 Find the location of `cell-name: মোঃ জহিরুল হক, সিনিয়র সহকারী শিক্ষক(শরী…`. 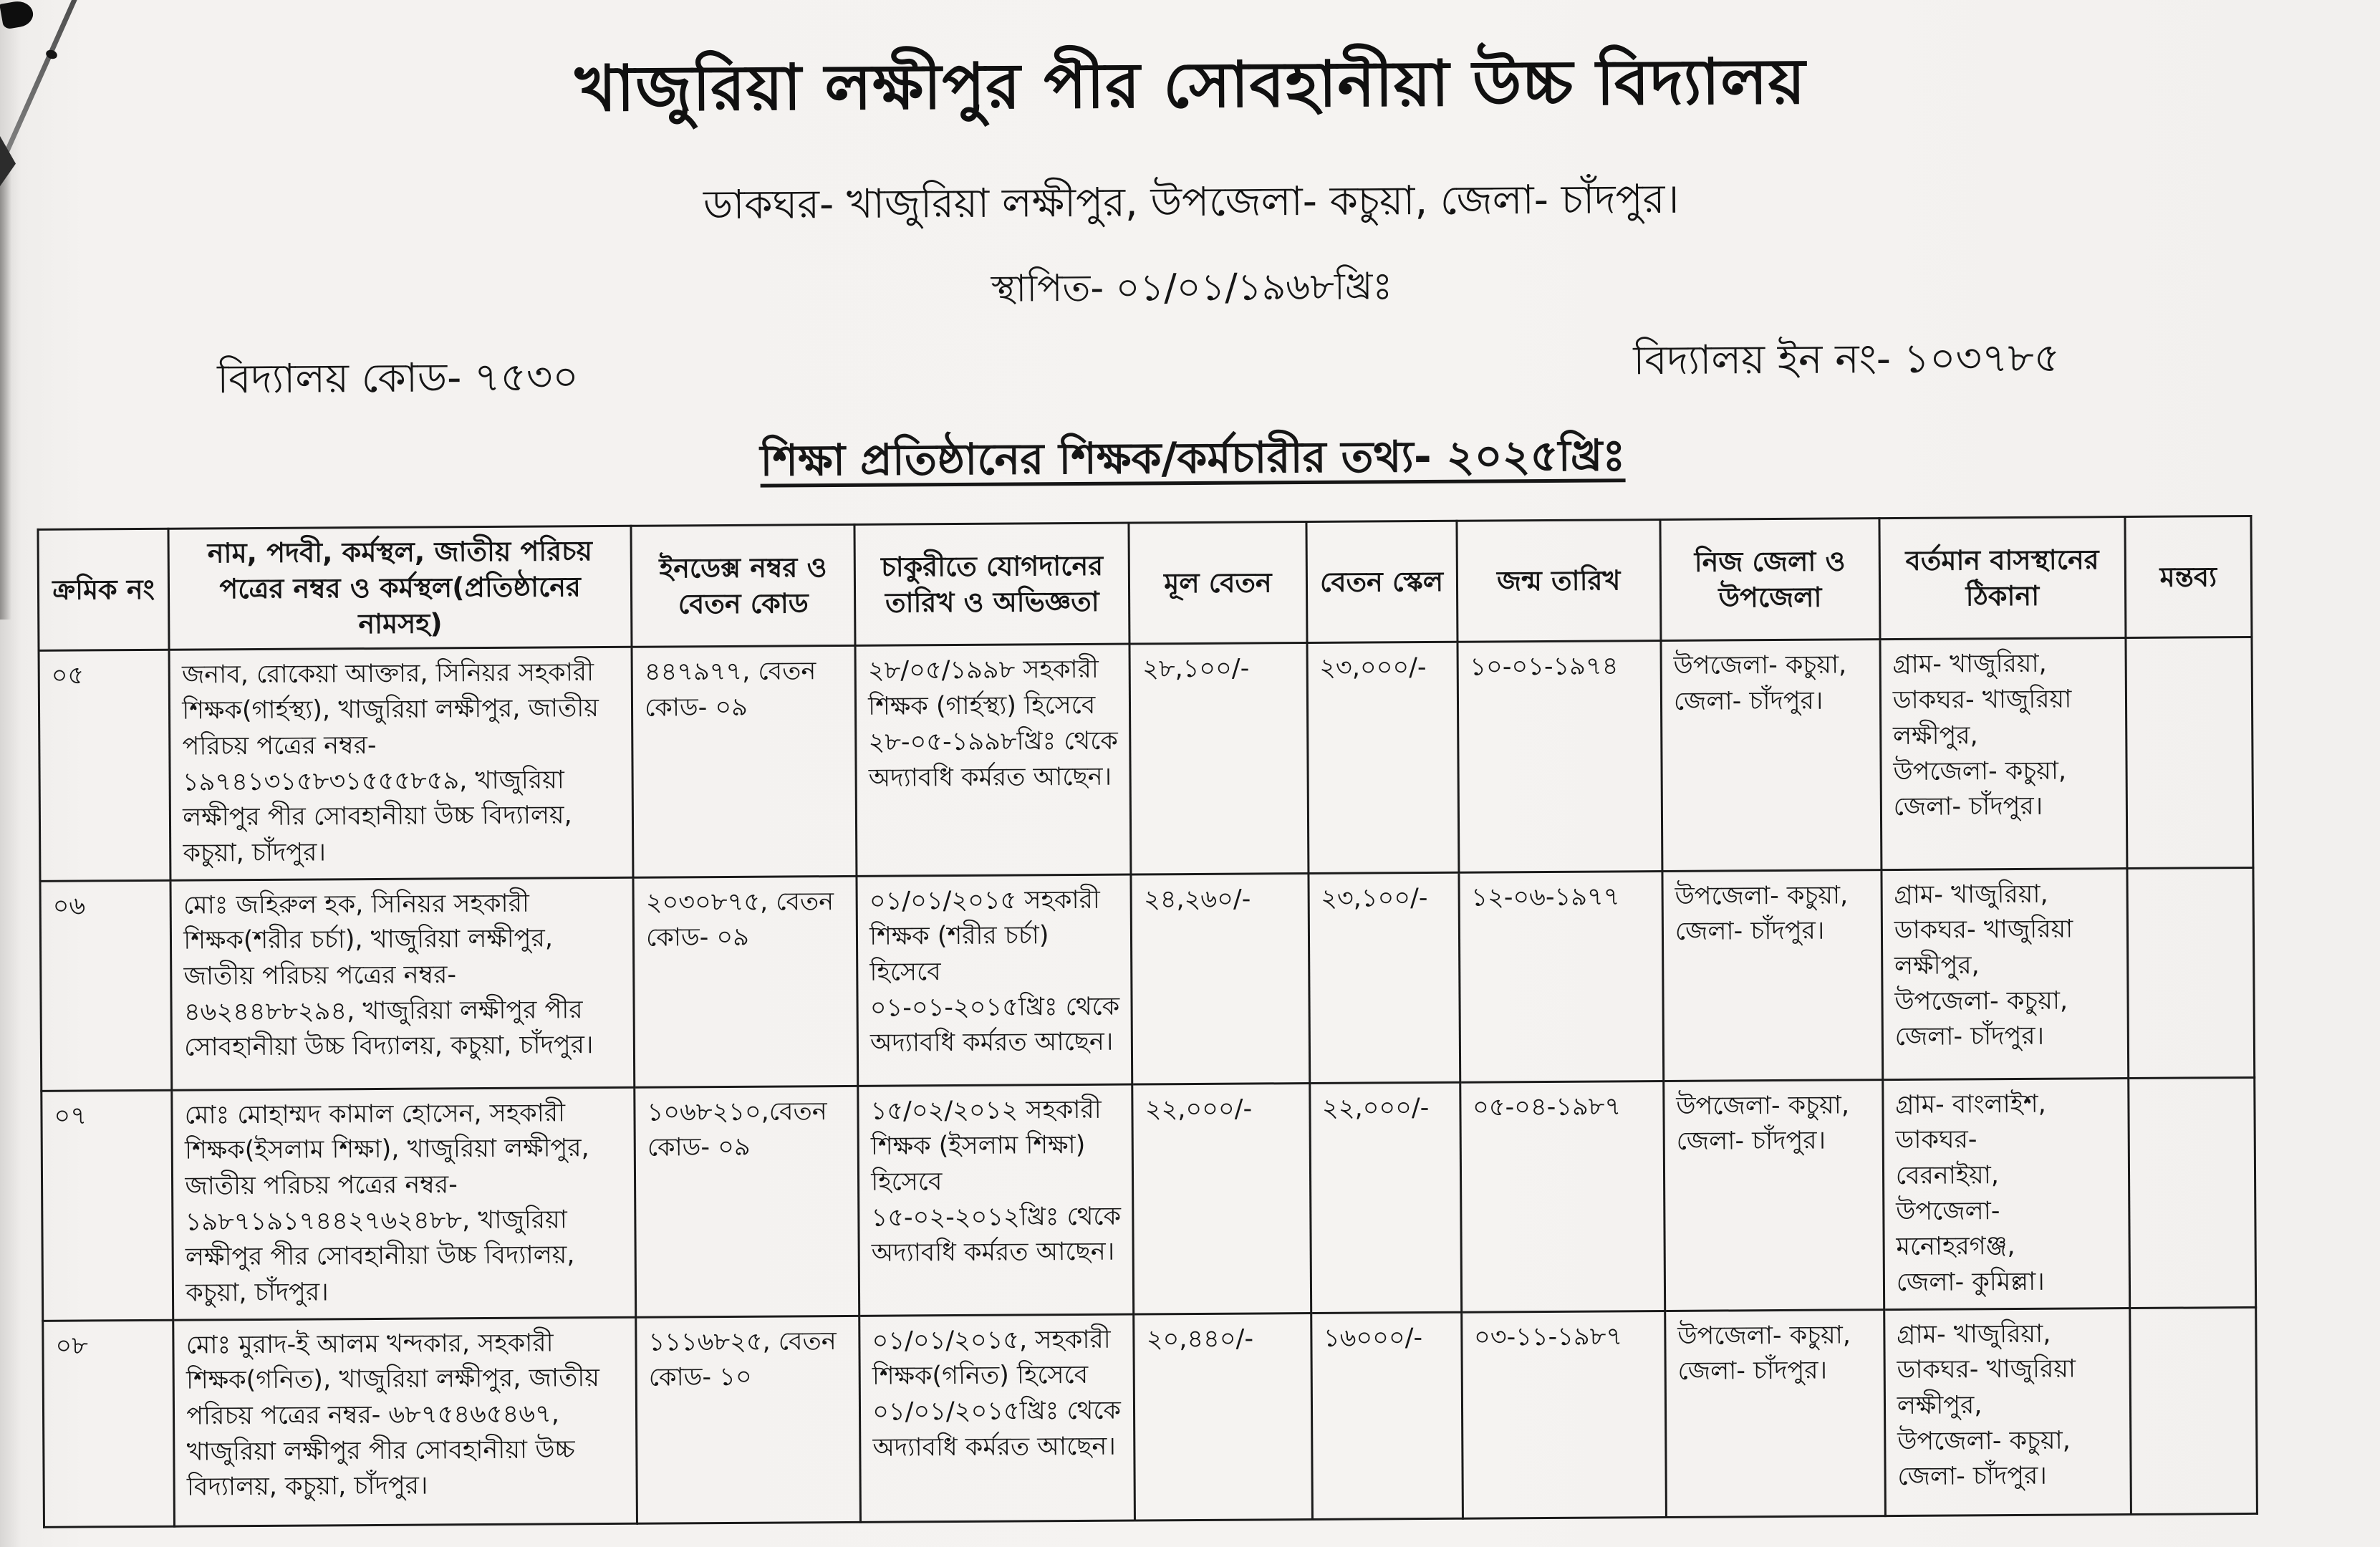

cell-name: মোঃ জহিরুল হক, সিনিয়র সহকারী শিক্ষক(শরী… is located at coordinates (402, 983).